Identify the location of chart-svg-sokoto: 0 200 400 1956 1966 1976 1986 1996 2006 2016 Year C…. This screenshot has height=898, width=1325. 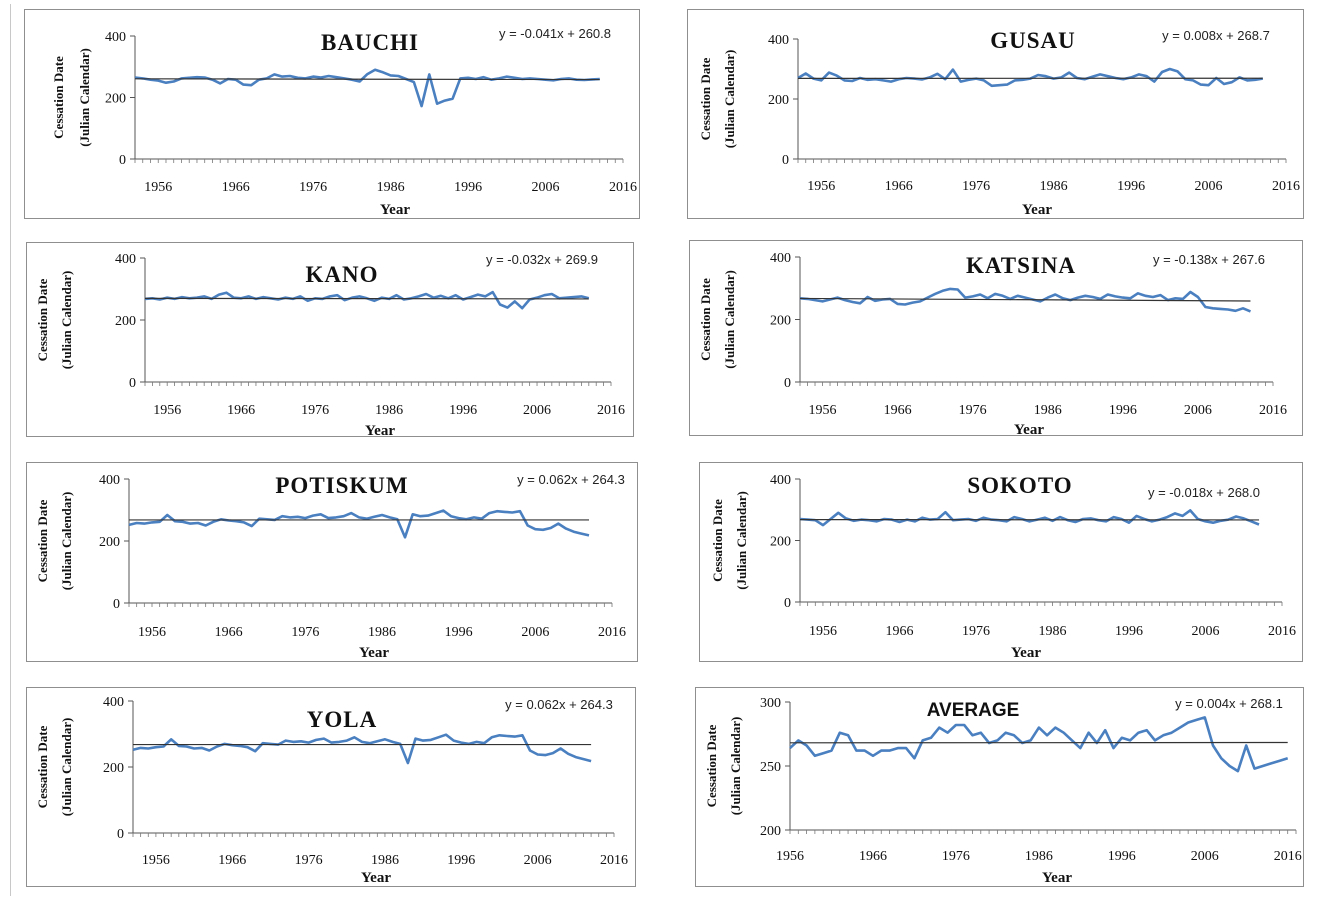
(1003, 567).